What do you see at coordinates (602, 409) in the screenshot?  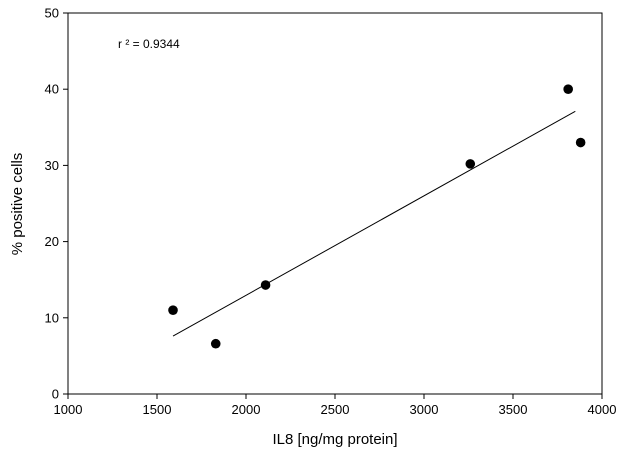 I see `x-tick-label: 4000` at bounding box center [602, 409].